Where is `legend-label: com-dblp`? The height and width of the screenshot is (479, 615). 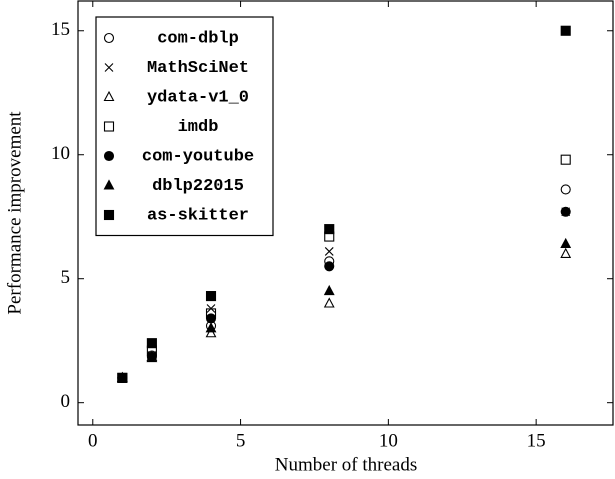 legend-label: com-dblp is located at coordinates (198, 38).